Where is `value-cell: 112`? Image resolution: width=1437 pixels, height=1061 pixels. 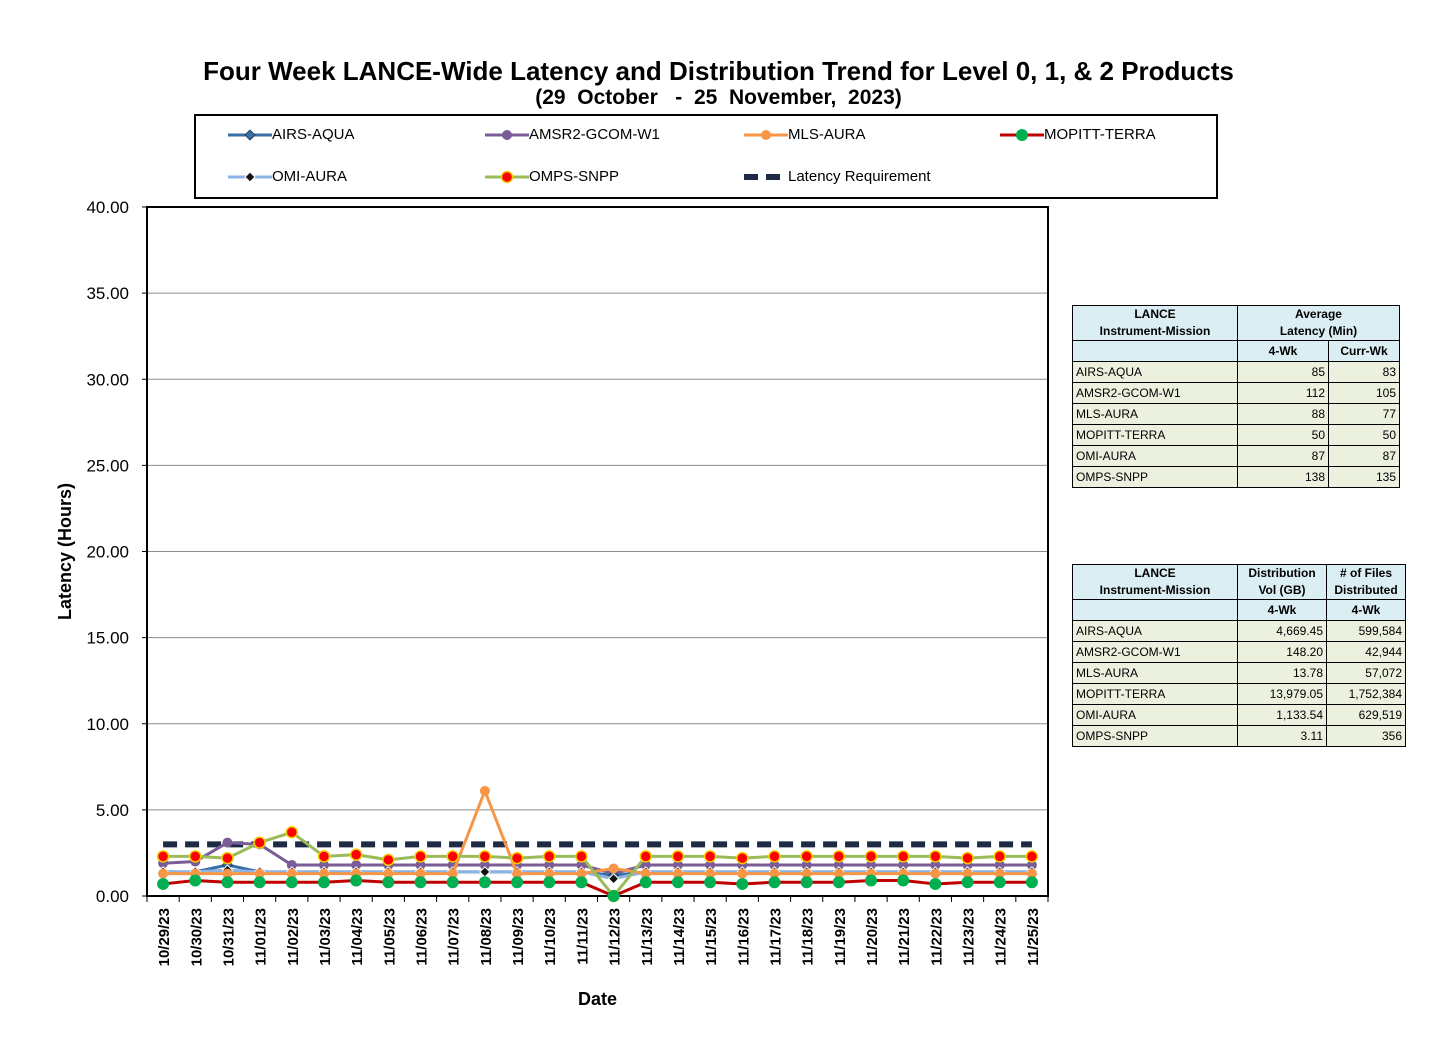 value-cell: 112 is located at coordinates (1283, 393).